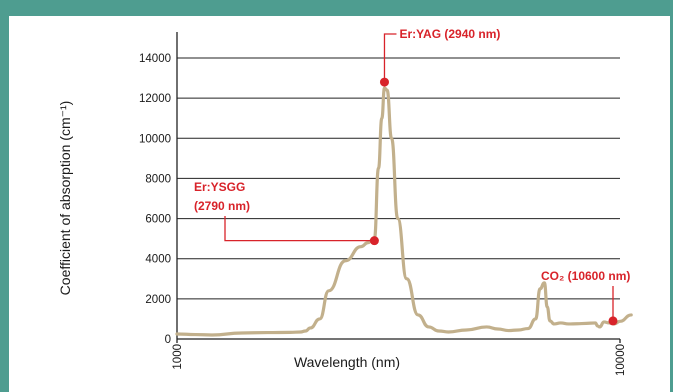 Image resolution: width=673 pixels, height=392 pixels. What do you see at coordinates (158, 179) in the screenshot?
I see `y-tick-label: 8000` at bounding box center [158, 179].